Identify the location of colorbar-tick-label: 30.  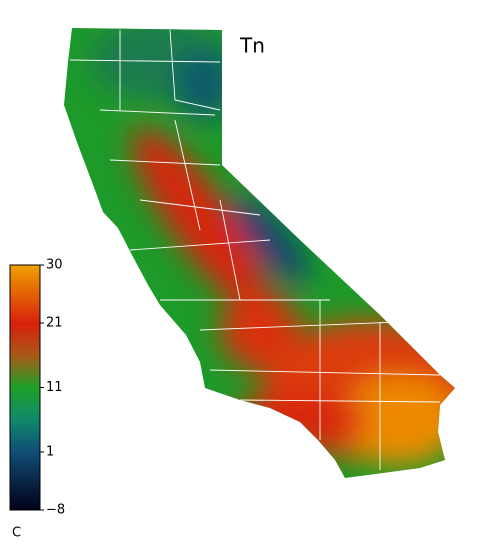
(54, 265).